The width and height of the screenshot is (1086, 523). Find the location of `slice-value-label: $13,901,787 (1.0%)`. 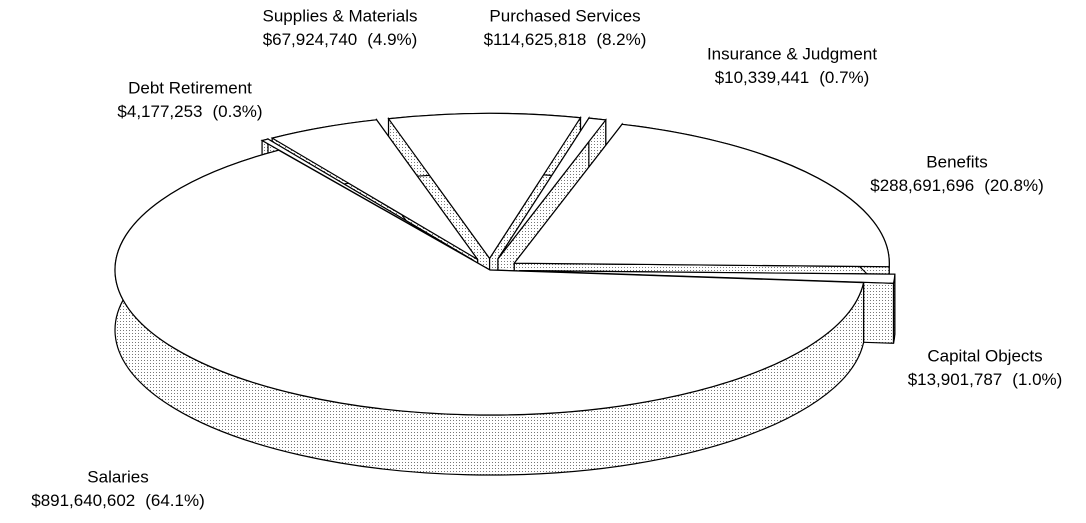

slice-value-label: $13,901,787 (1.0%) is located at coordinates (985, 379).